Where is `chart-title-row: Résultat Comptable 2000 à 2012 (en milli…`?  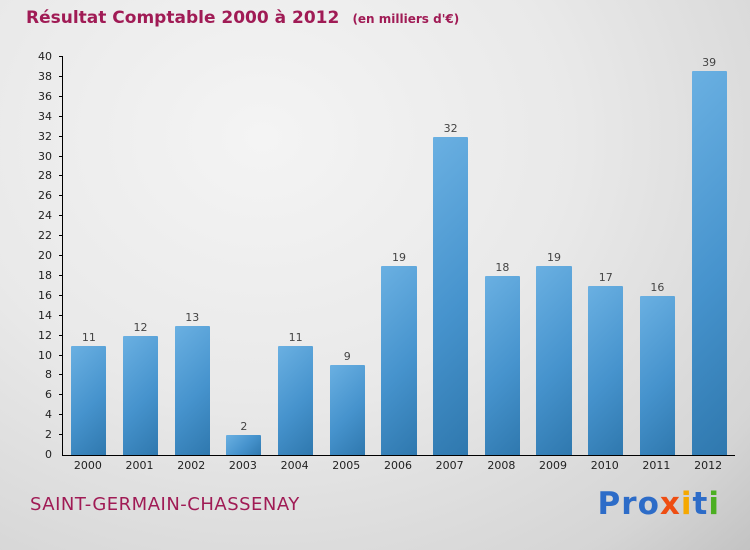 chart-title-row: Résultat Comptable 2000 à 2012 (en milli… is located at coordinates (242, 18).